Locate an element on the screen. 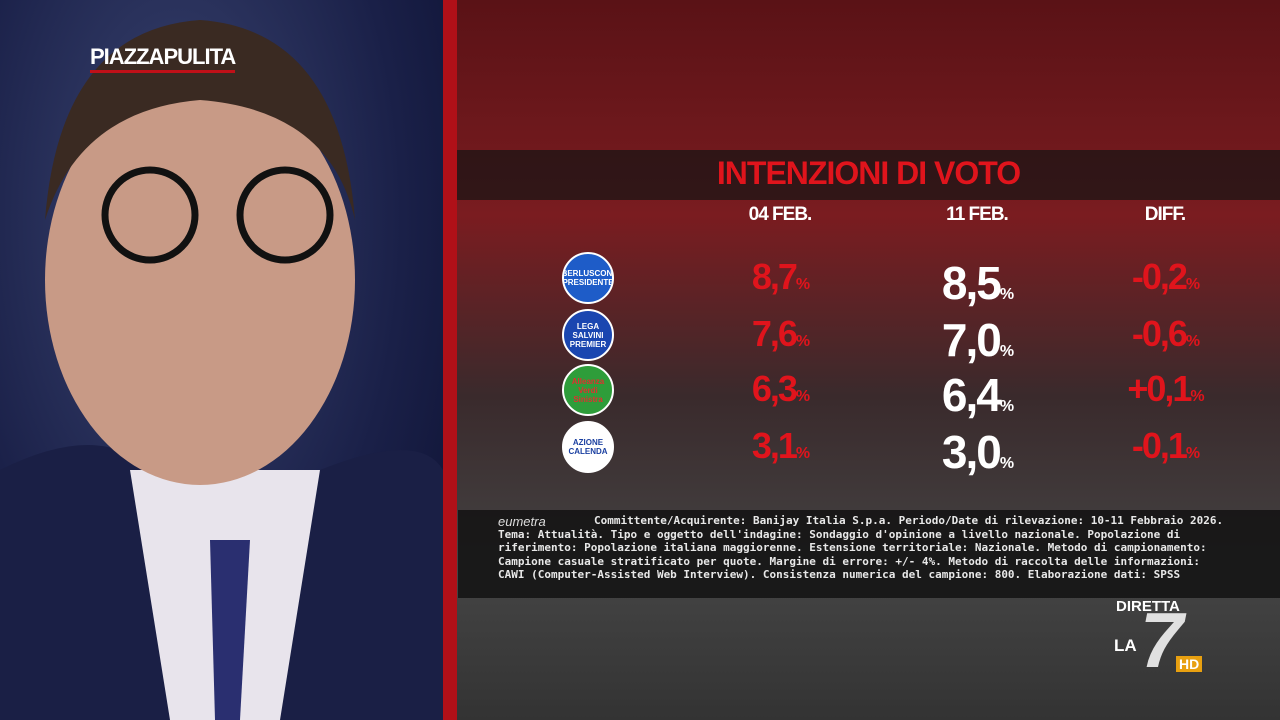 The height and width of the screenshot is (720, 1280). party-row: AZIONE CALENDA 3,1% 3,0% -0,1% is located at coordinates (920, 449).